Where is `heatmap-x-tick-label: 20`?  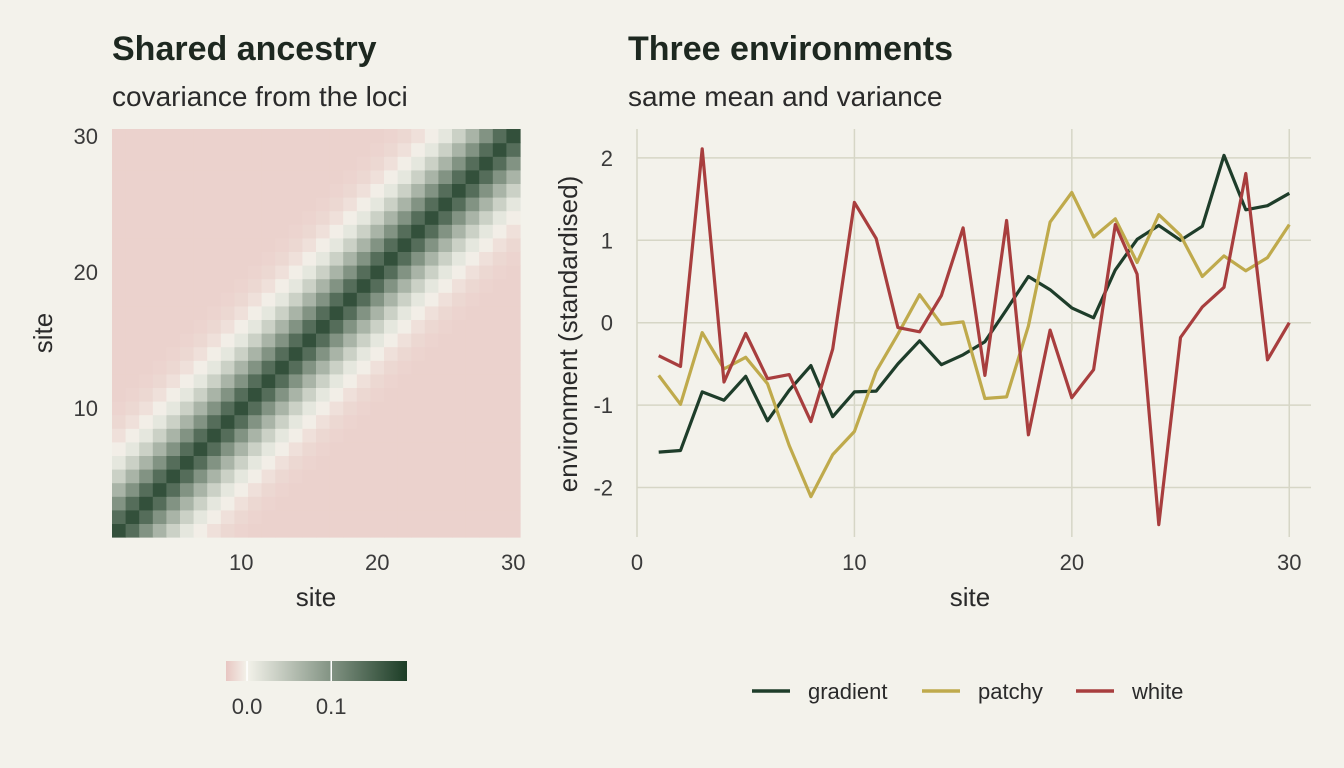
heatmap-x-tick-label: 20 is located at coordinates (377, 562).